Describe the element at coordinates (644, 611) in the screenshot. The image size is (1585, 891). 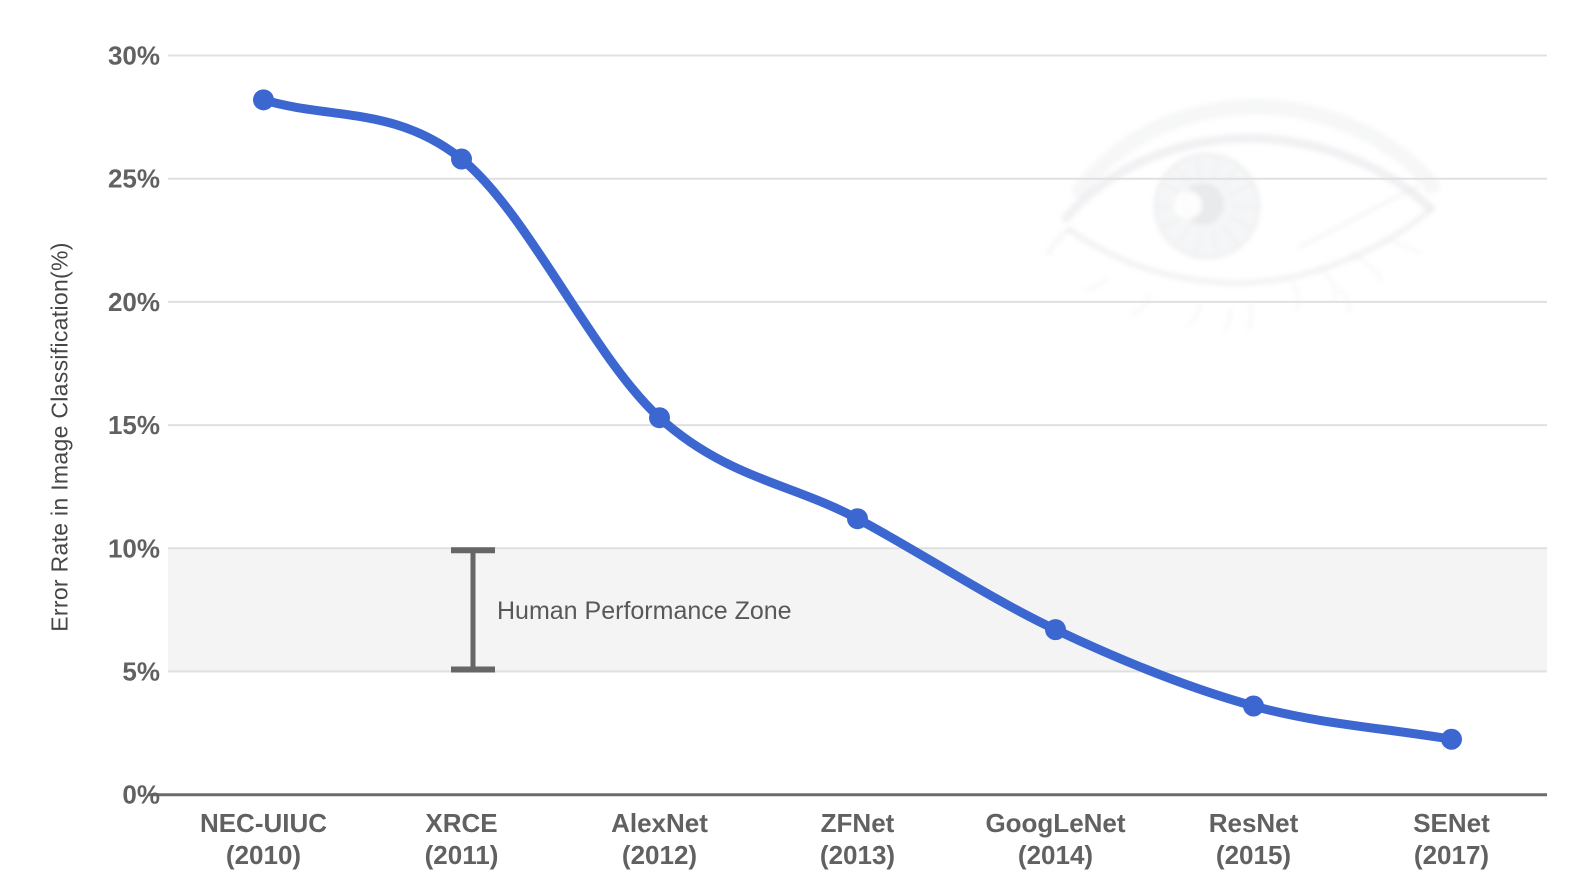
I see `human-zone-label: Human Performance Zone` at that location.